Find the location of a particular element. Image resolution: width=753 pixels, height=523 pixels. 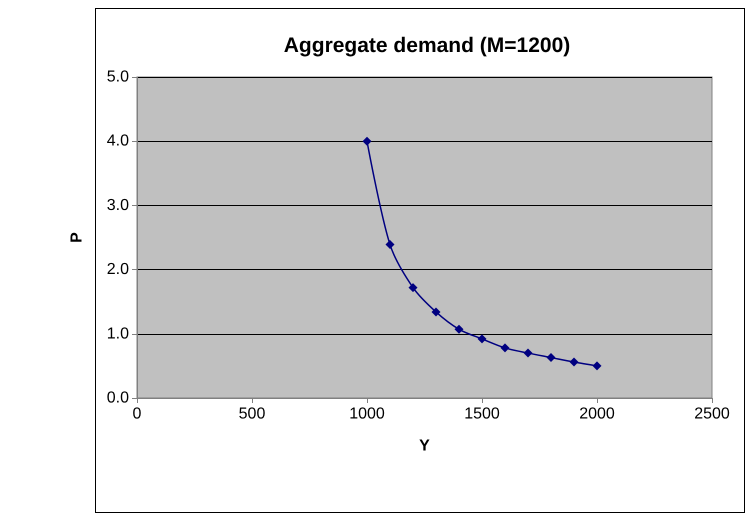

y-tick-label: 4.0 is located at coordinates (118, 141).